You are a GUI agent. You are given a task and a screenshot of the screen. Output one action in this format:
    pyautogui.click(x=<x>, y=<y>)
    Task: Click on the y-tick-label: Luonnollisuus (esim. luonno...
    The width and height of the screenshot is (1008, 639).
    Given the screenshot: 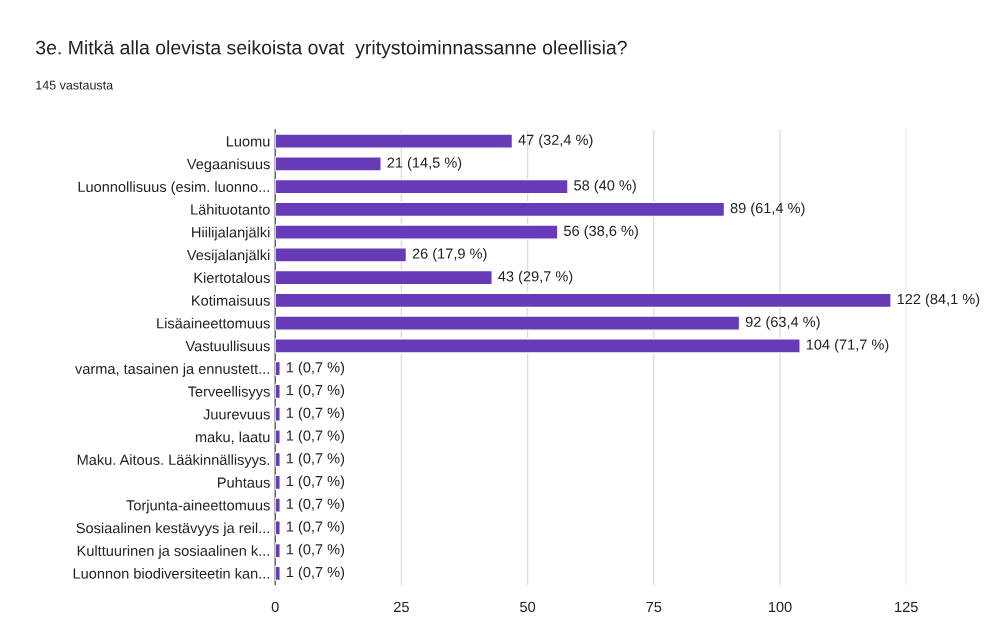 What is the action you would take?
    pyautogui.click(x=174, y=188)
    